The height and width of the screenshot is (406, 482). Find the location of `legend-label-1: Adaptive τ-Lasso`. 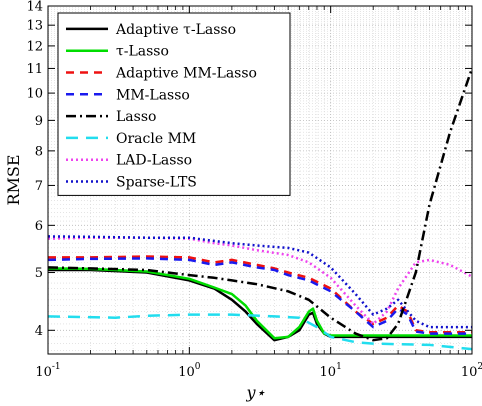

legend-label-1: Adaptive τ-Lasso is located at coordinates (175, 30).